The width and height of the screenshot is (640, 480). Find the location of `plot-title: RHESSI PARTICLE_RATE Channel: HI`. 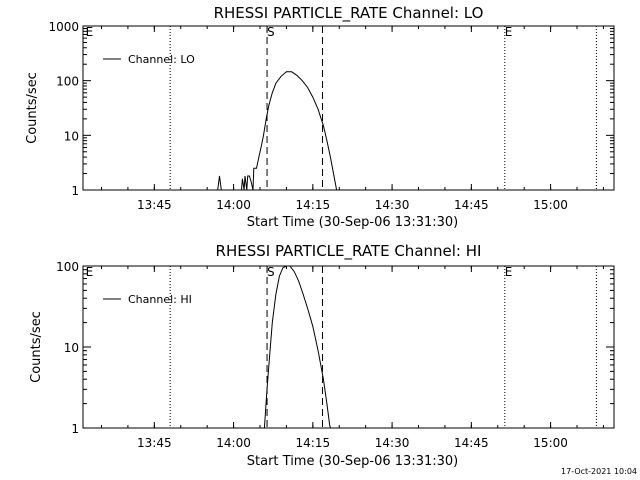

plot-title: RHESSI PARTICLE_RATE Channel: HI is located at coordinates (349, 251).